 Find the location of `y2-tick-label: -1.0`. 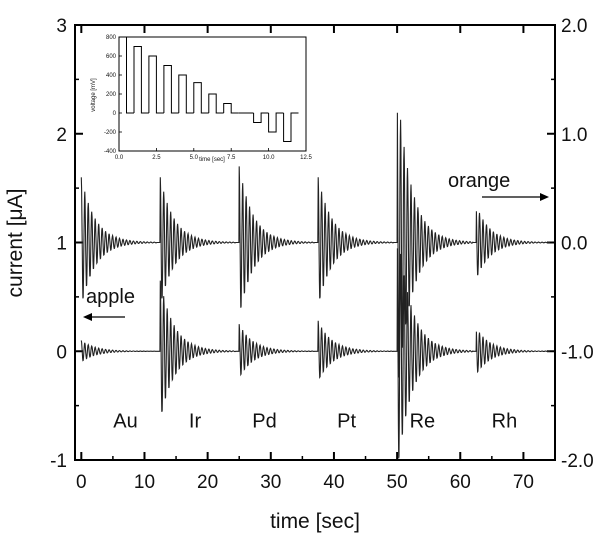

y2-tick-label: -1.0 is located at coordinates (577, 352).